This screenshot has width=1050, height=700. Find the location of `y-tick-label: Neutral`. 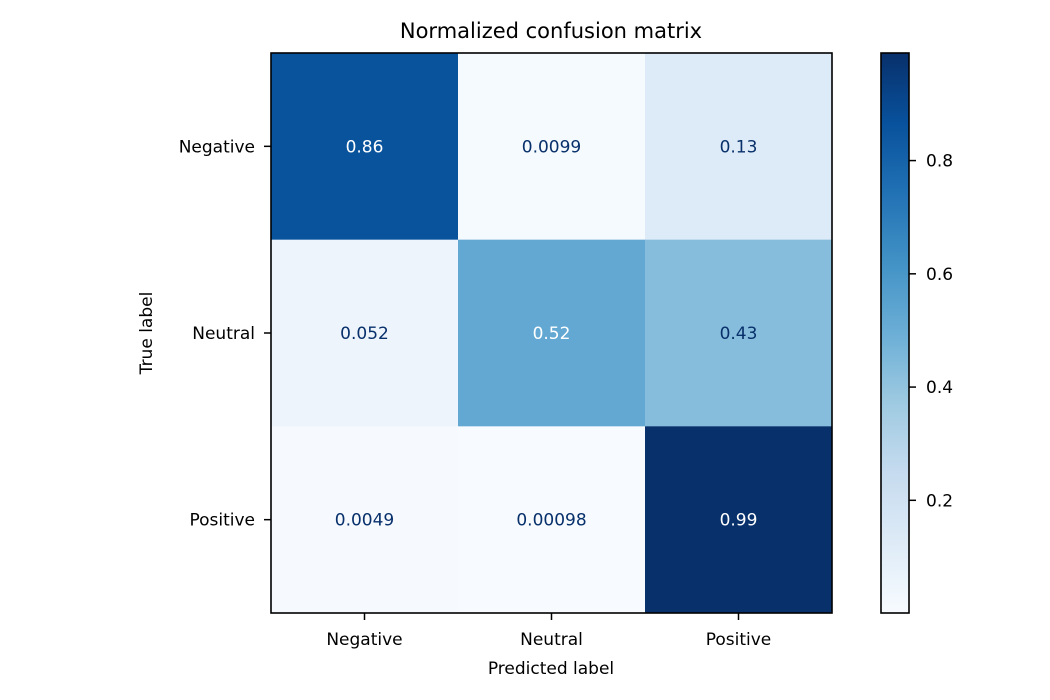

y-tick-label: Neutral is located at coordinates (223, 334).